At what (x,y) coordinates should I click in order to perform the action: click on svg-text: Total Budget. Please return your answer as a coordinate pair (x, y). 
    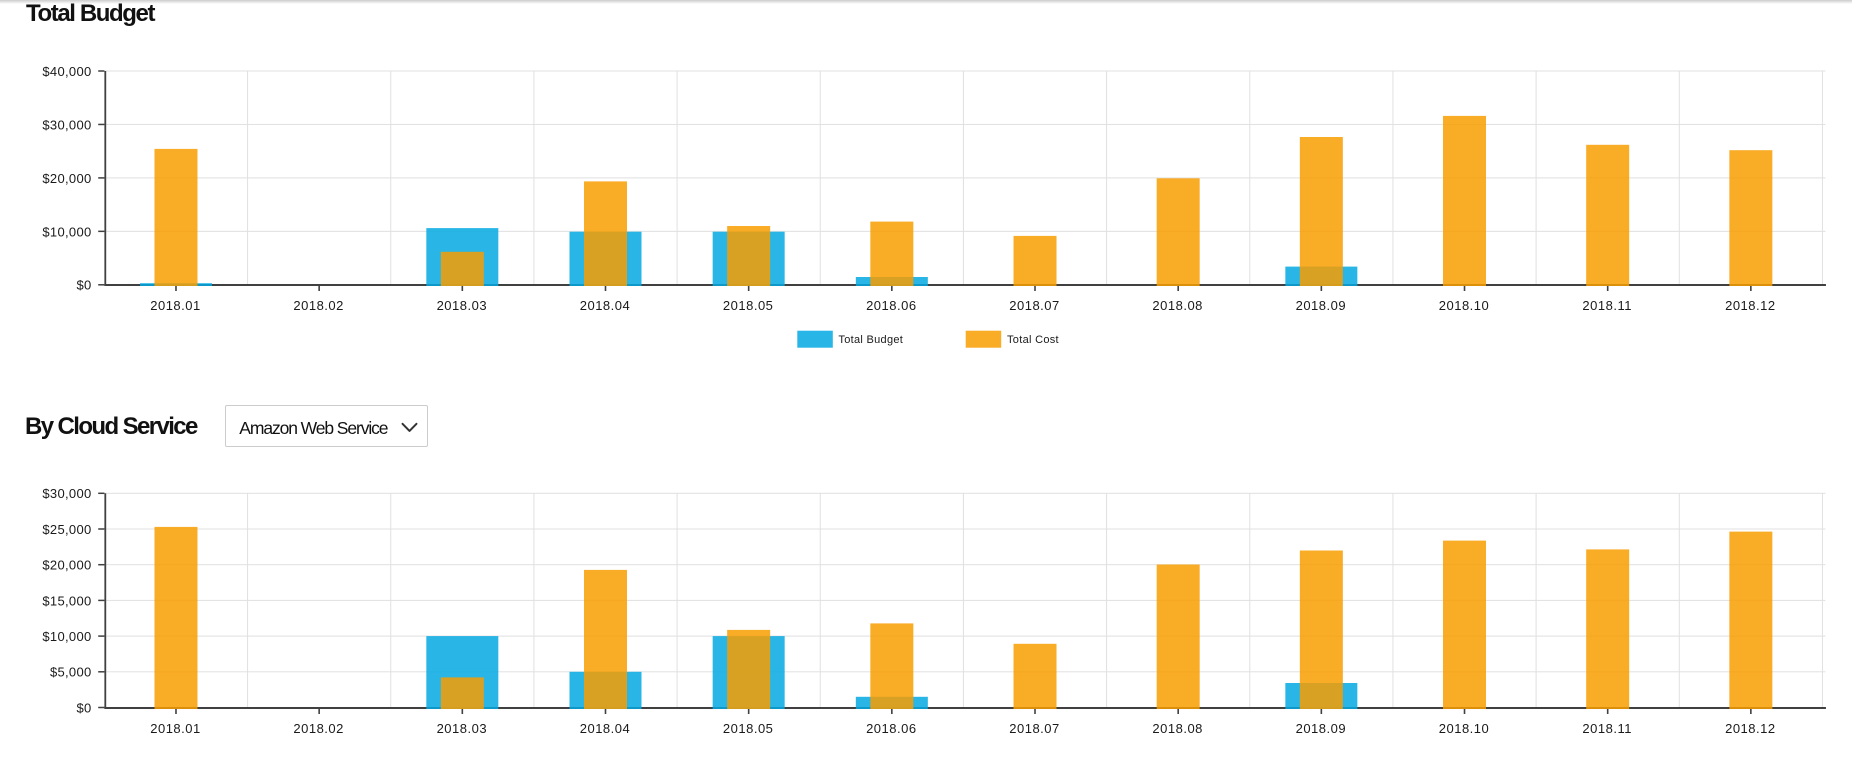
    Looking at the image, I should click on (870, 340).